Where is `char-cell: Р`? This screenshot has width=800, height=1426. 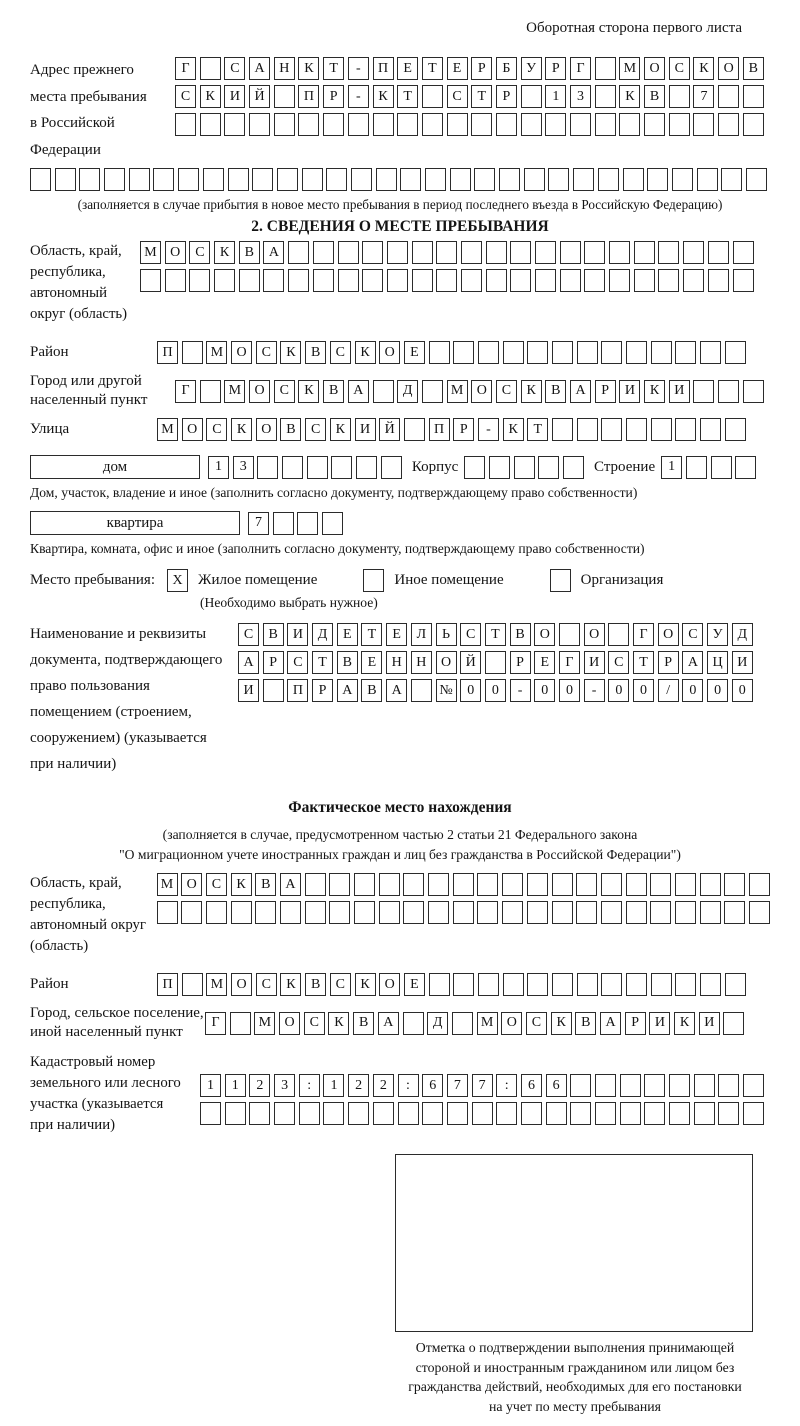
char-cell: Р is located at coordinates (668, 662).